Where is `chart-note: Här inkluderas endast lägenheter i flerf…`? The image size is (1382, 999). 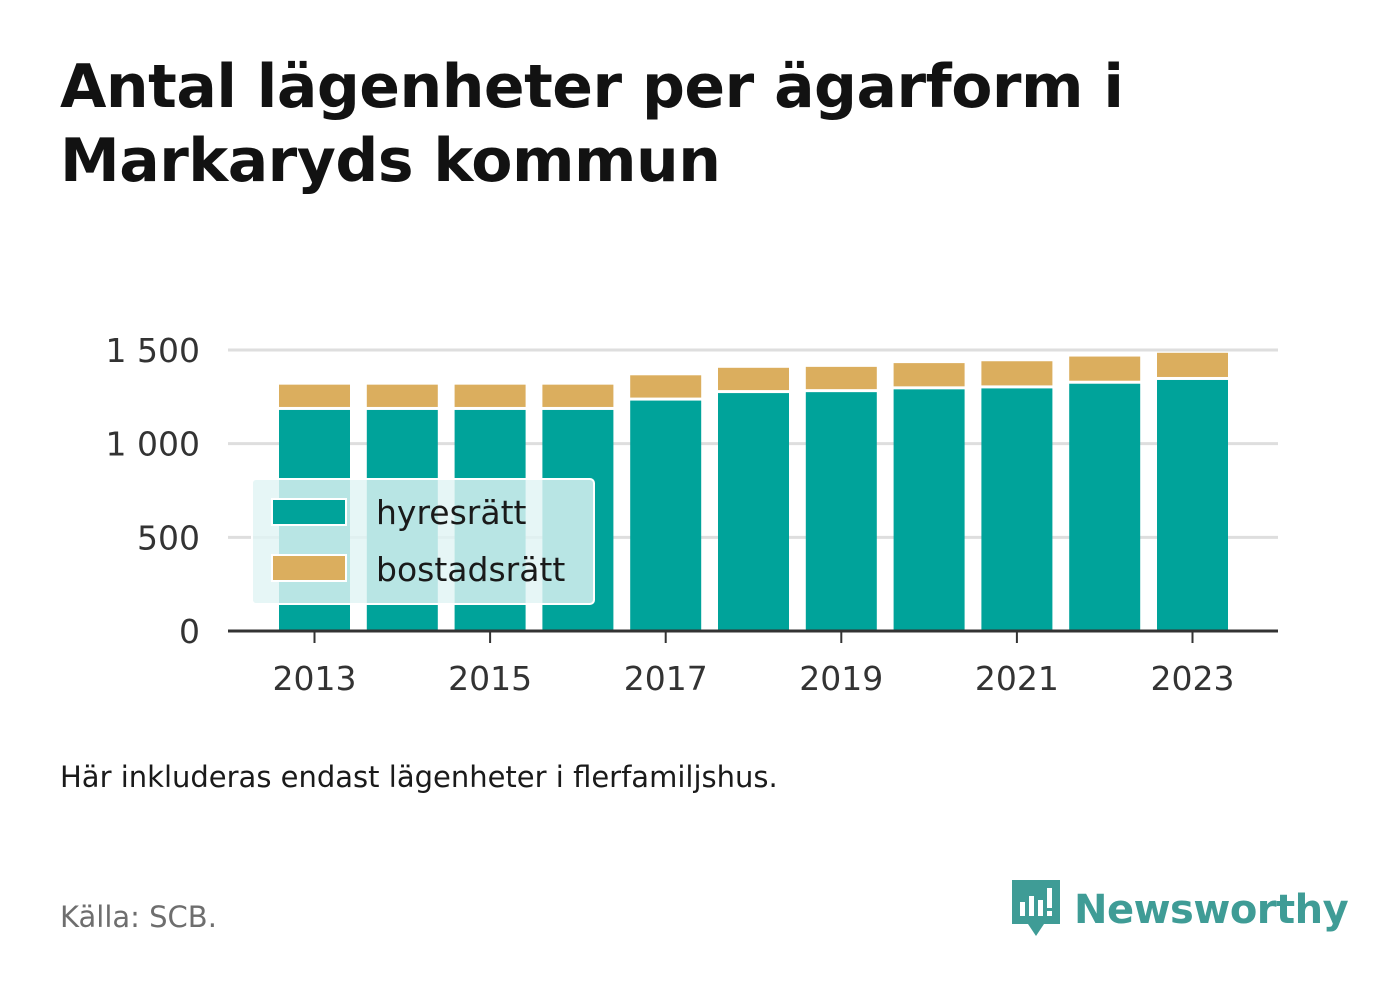 chart-note: Här inkluderas endast lägenheter i flerf… is located at coordinates (419, 777).